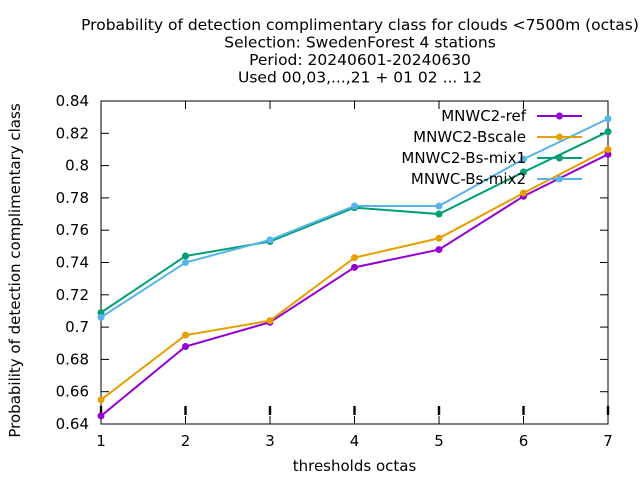 The width and height of the screenshot is (640, 480). What do you see at coordinates (355, 466) in the screenshot?
I see `x-axis-label: thresholds octas` at bounding box center [355, 466].